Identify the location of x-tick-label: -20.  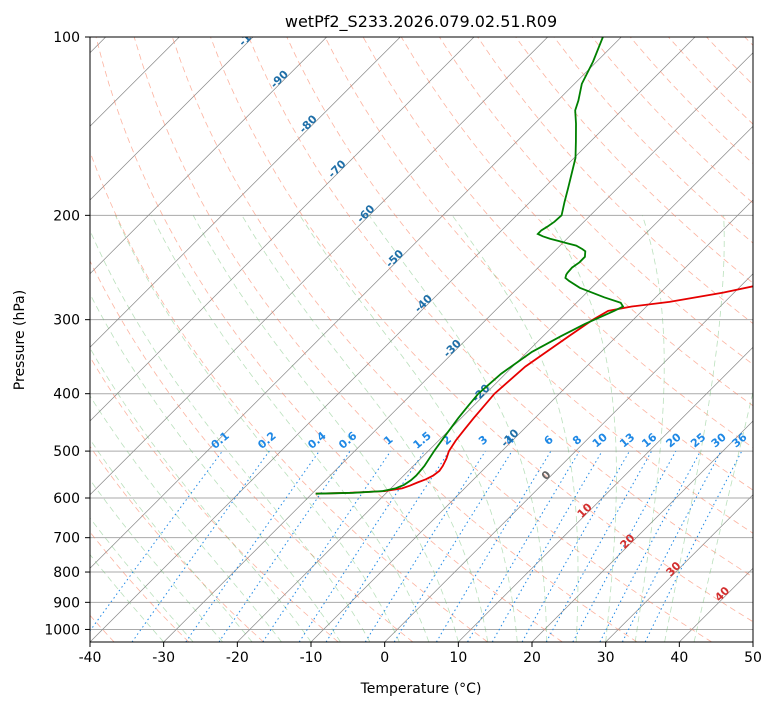
(237, 658).